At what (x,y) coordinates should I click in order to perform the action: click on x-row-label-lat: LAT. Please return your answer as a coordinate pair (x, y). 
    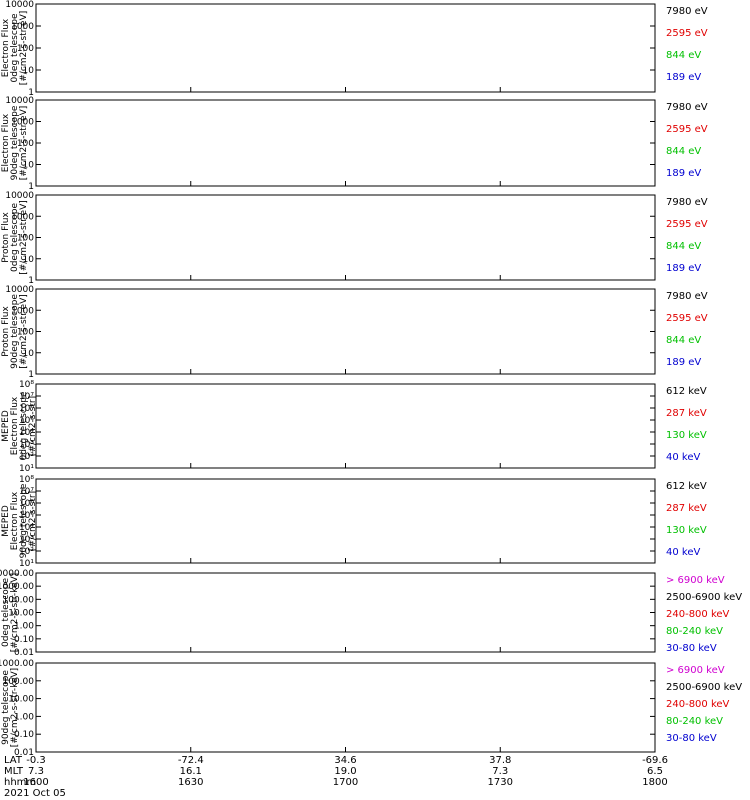
    Looking at the image, I should click on (13, 760).